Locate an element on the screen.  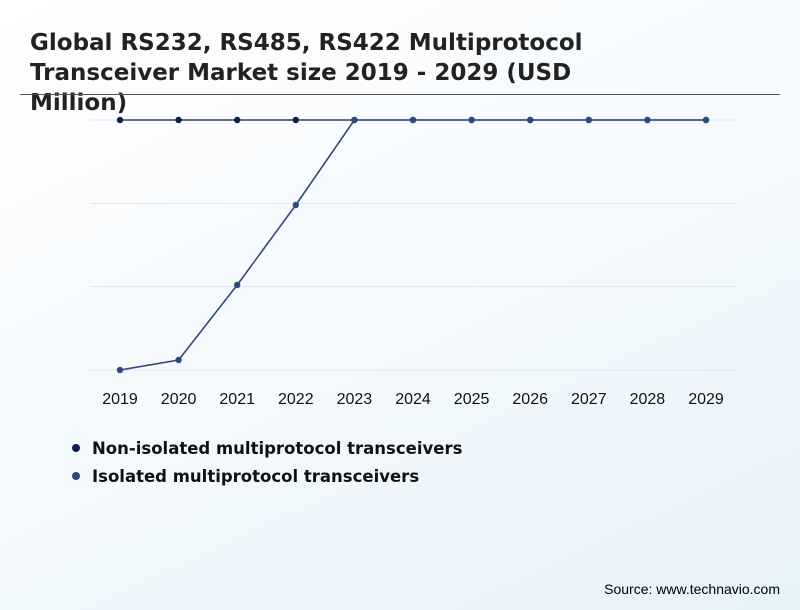
legend-label-non-isolated: Non-isolated multiprotocol transceivers is located at coordinates (277, 448).